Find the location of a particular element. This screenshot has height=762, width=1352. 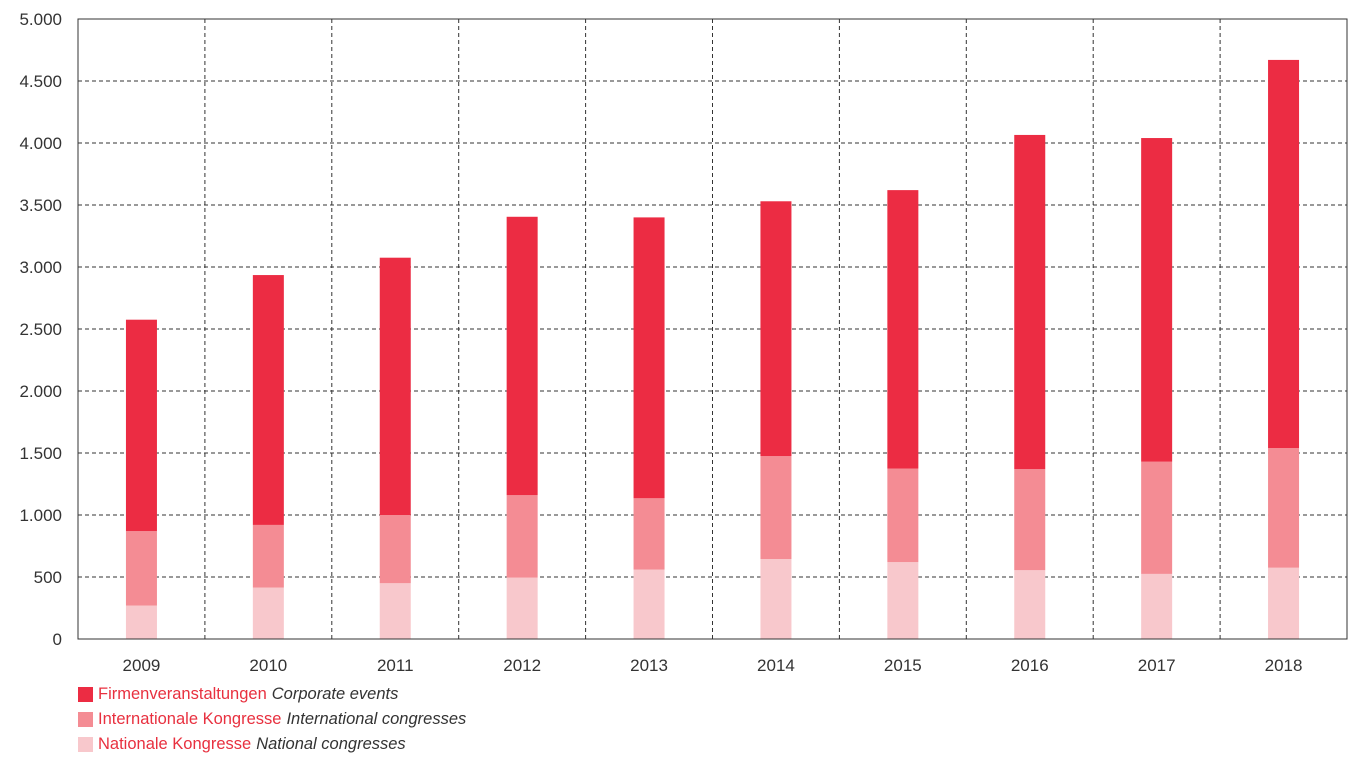

x-tick-label: 2011 is located at coordinates (395, 665).